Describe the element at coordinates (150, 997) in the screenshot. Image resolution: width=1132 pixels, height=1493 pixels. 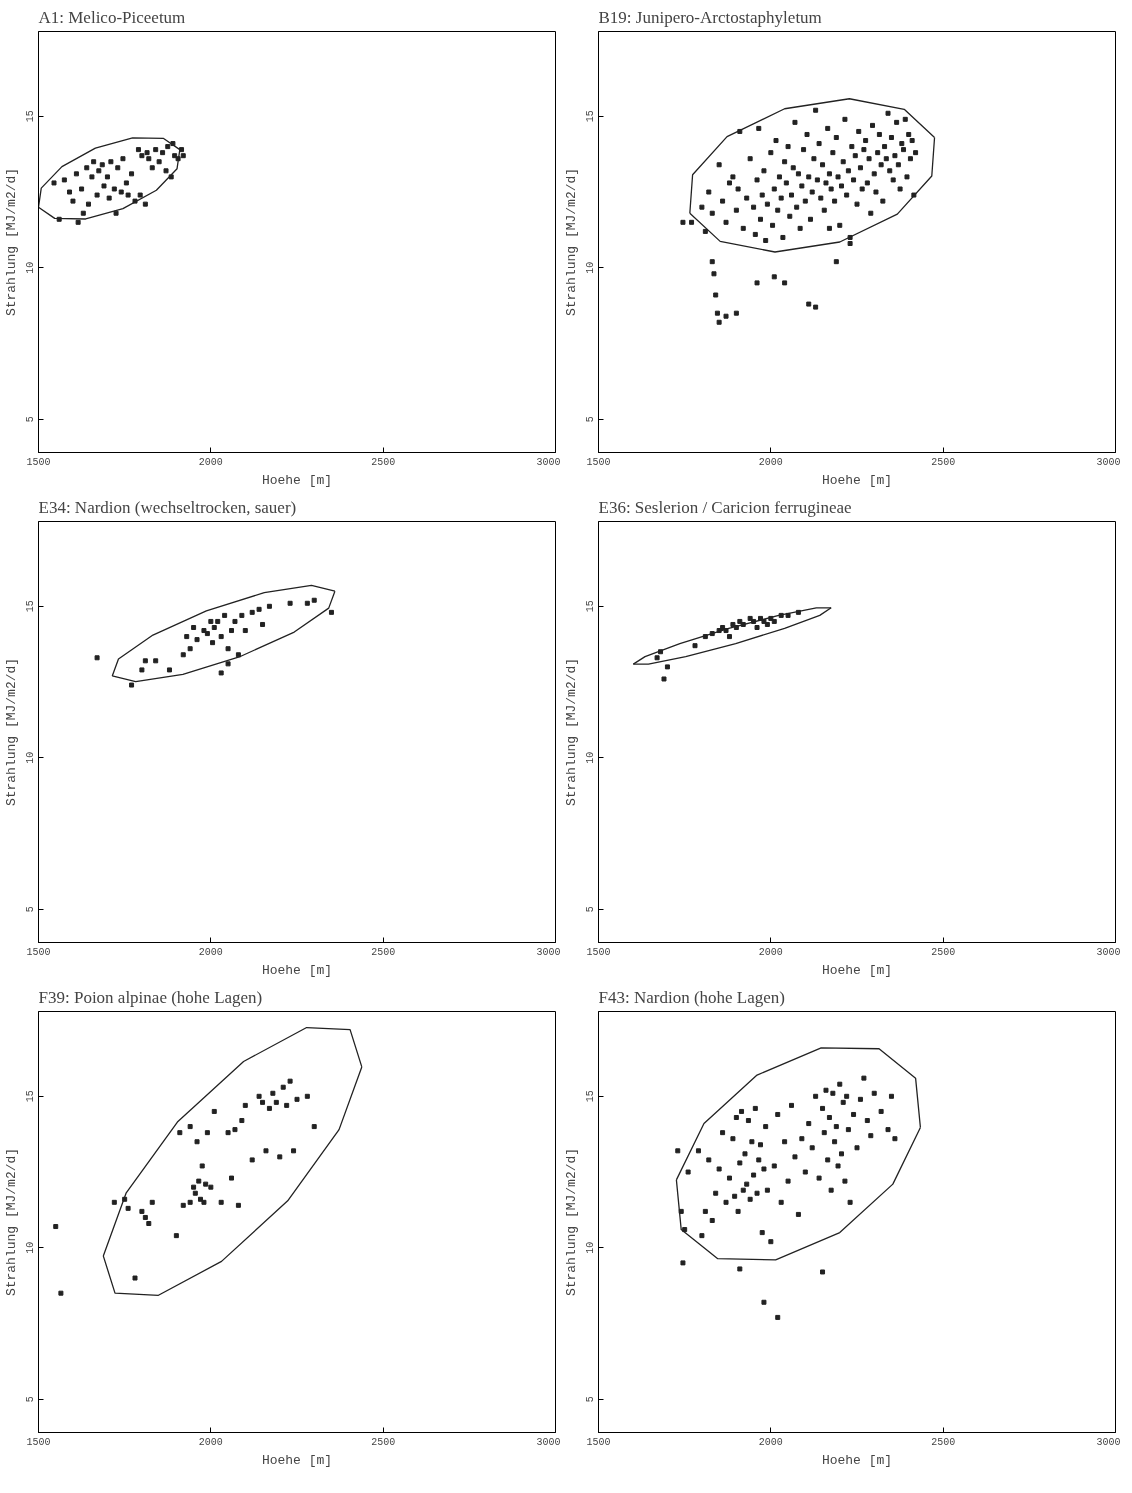
I see `chart-title: F39: Poion alpinae (hohe Lagen)` at that location.